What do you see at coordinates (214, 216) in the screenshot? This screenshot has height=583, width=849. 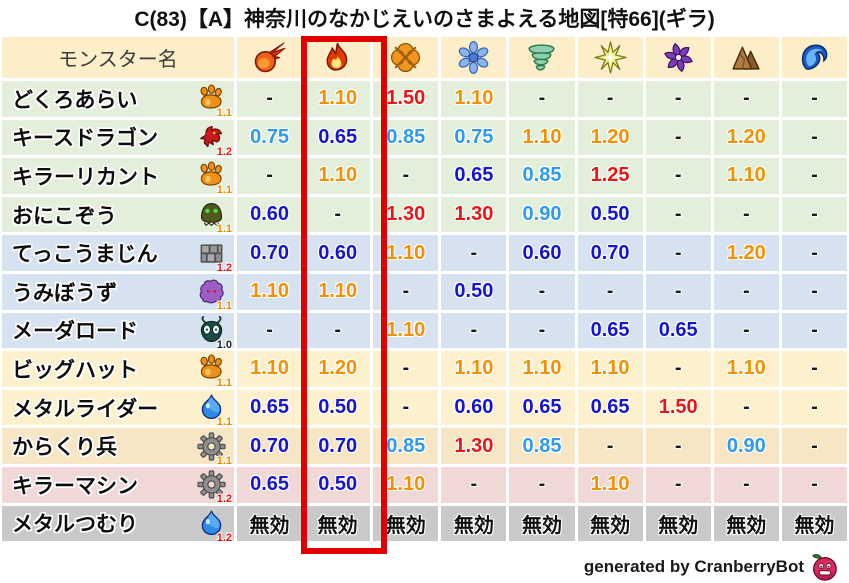 I see `helmet-icon: 1.1` at bounding box center [214, 216].